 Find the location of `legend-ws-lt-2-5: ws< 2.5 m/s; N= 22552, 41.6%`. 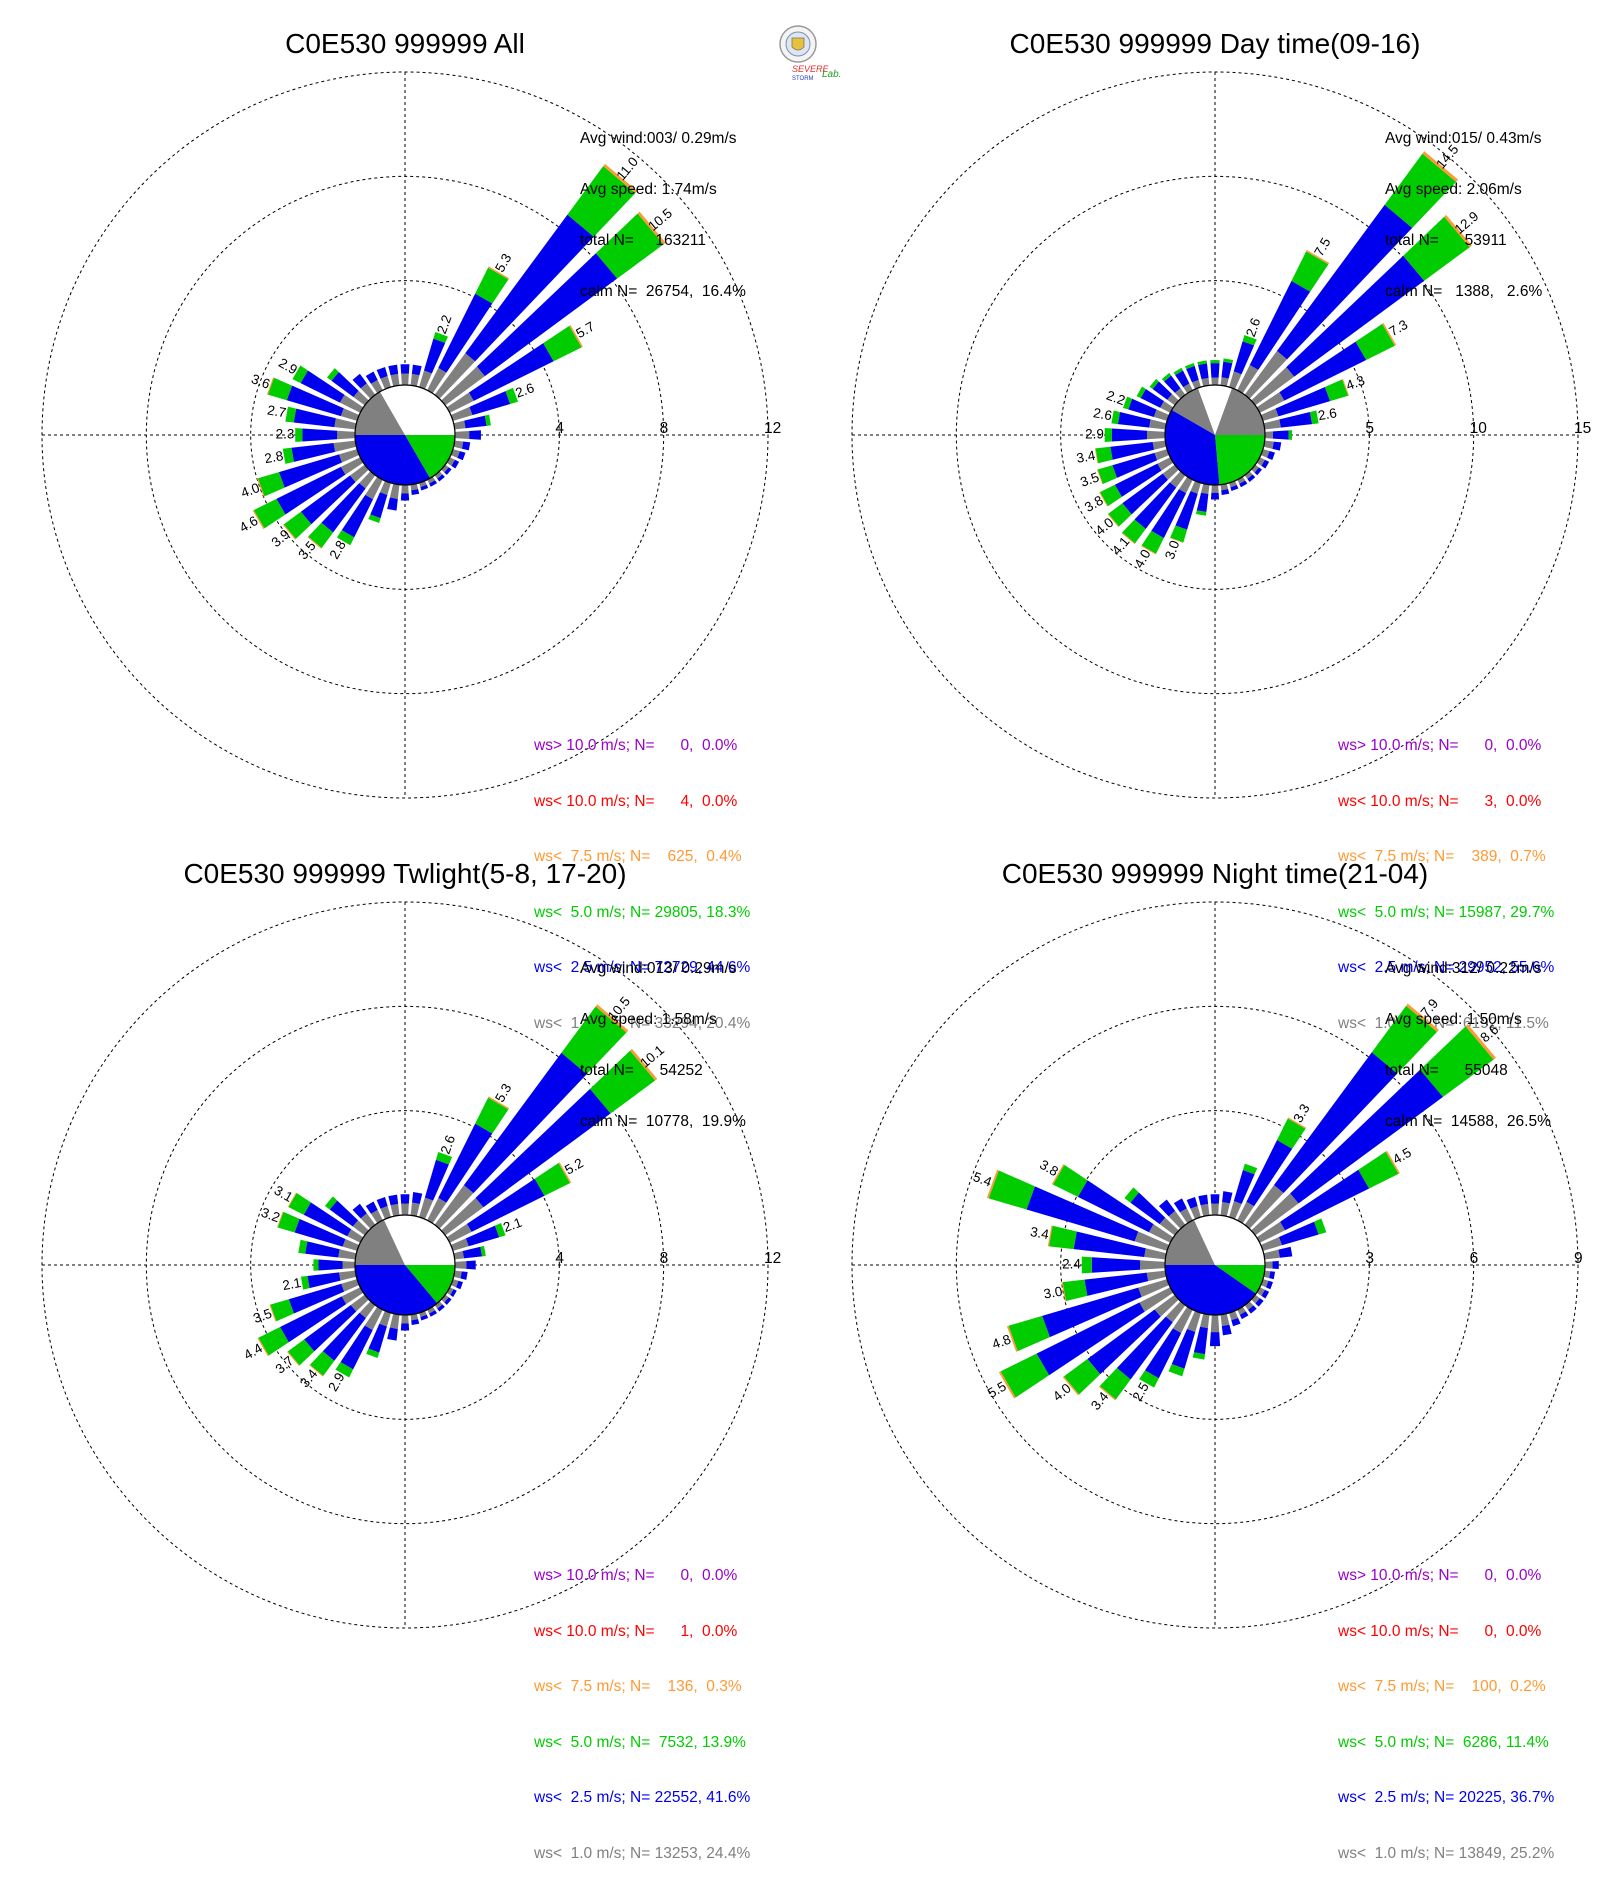

legend-ws-lt-2-5: ws< 2.5 m/s; N= 22552, 41.6% is located at coordinates (642, 1797).